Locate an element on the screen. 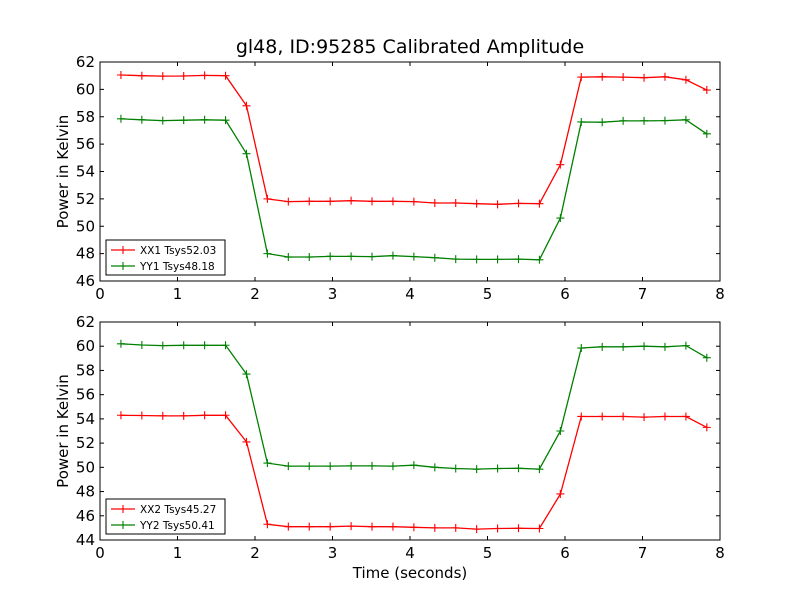 The height and width of the screenshot is (600, 800). y-tick-label: 54 is located at coordinates (85, 172).